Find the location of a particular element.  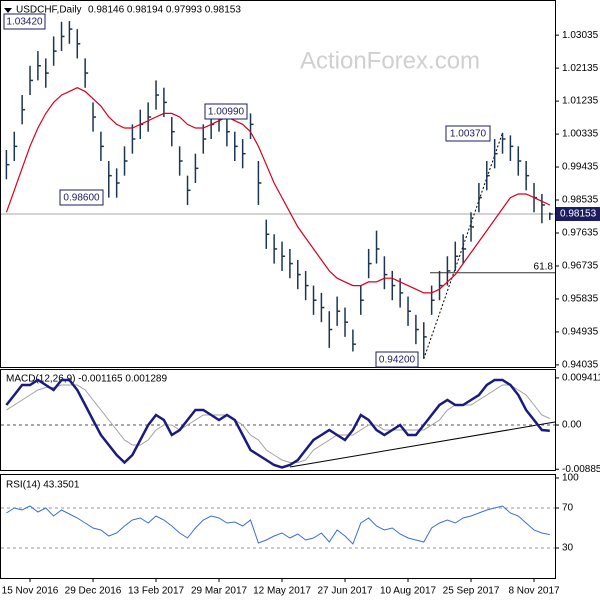

macd-line is located at coordinates (278, 423).